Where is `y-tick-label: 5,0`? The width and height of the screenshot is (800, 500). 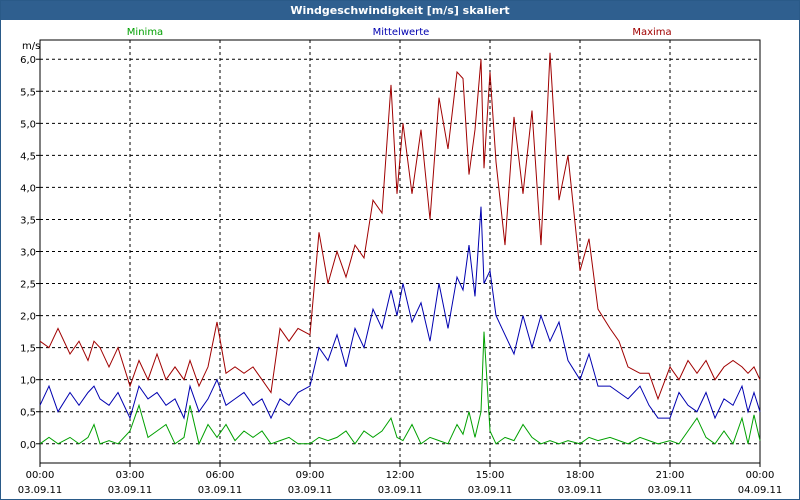
y-tick-label: 5,0 is located at coordinates (28, 124).